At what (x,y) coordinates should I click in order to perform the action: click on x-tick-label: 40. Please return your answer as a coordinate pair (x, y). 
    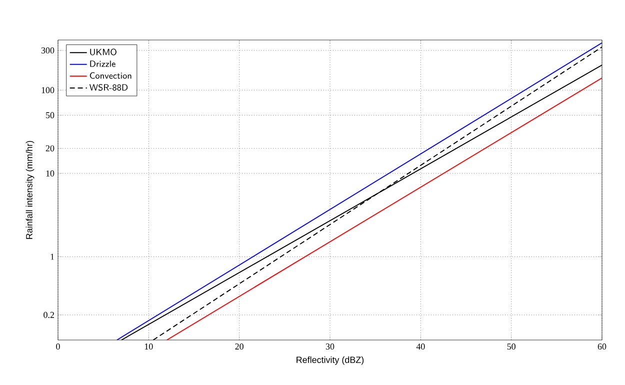
    Looking at the image, I should click on (420, 347).